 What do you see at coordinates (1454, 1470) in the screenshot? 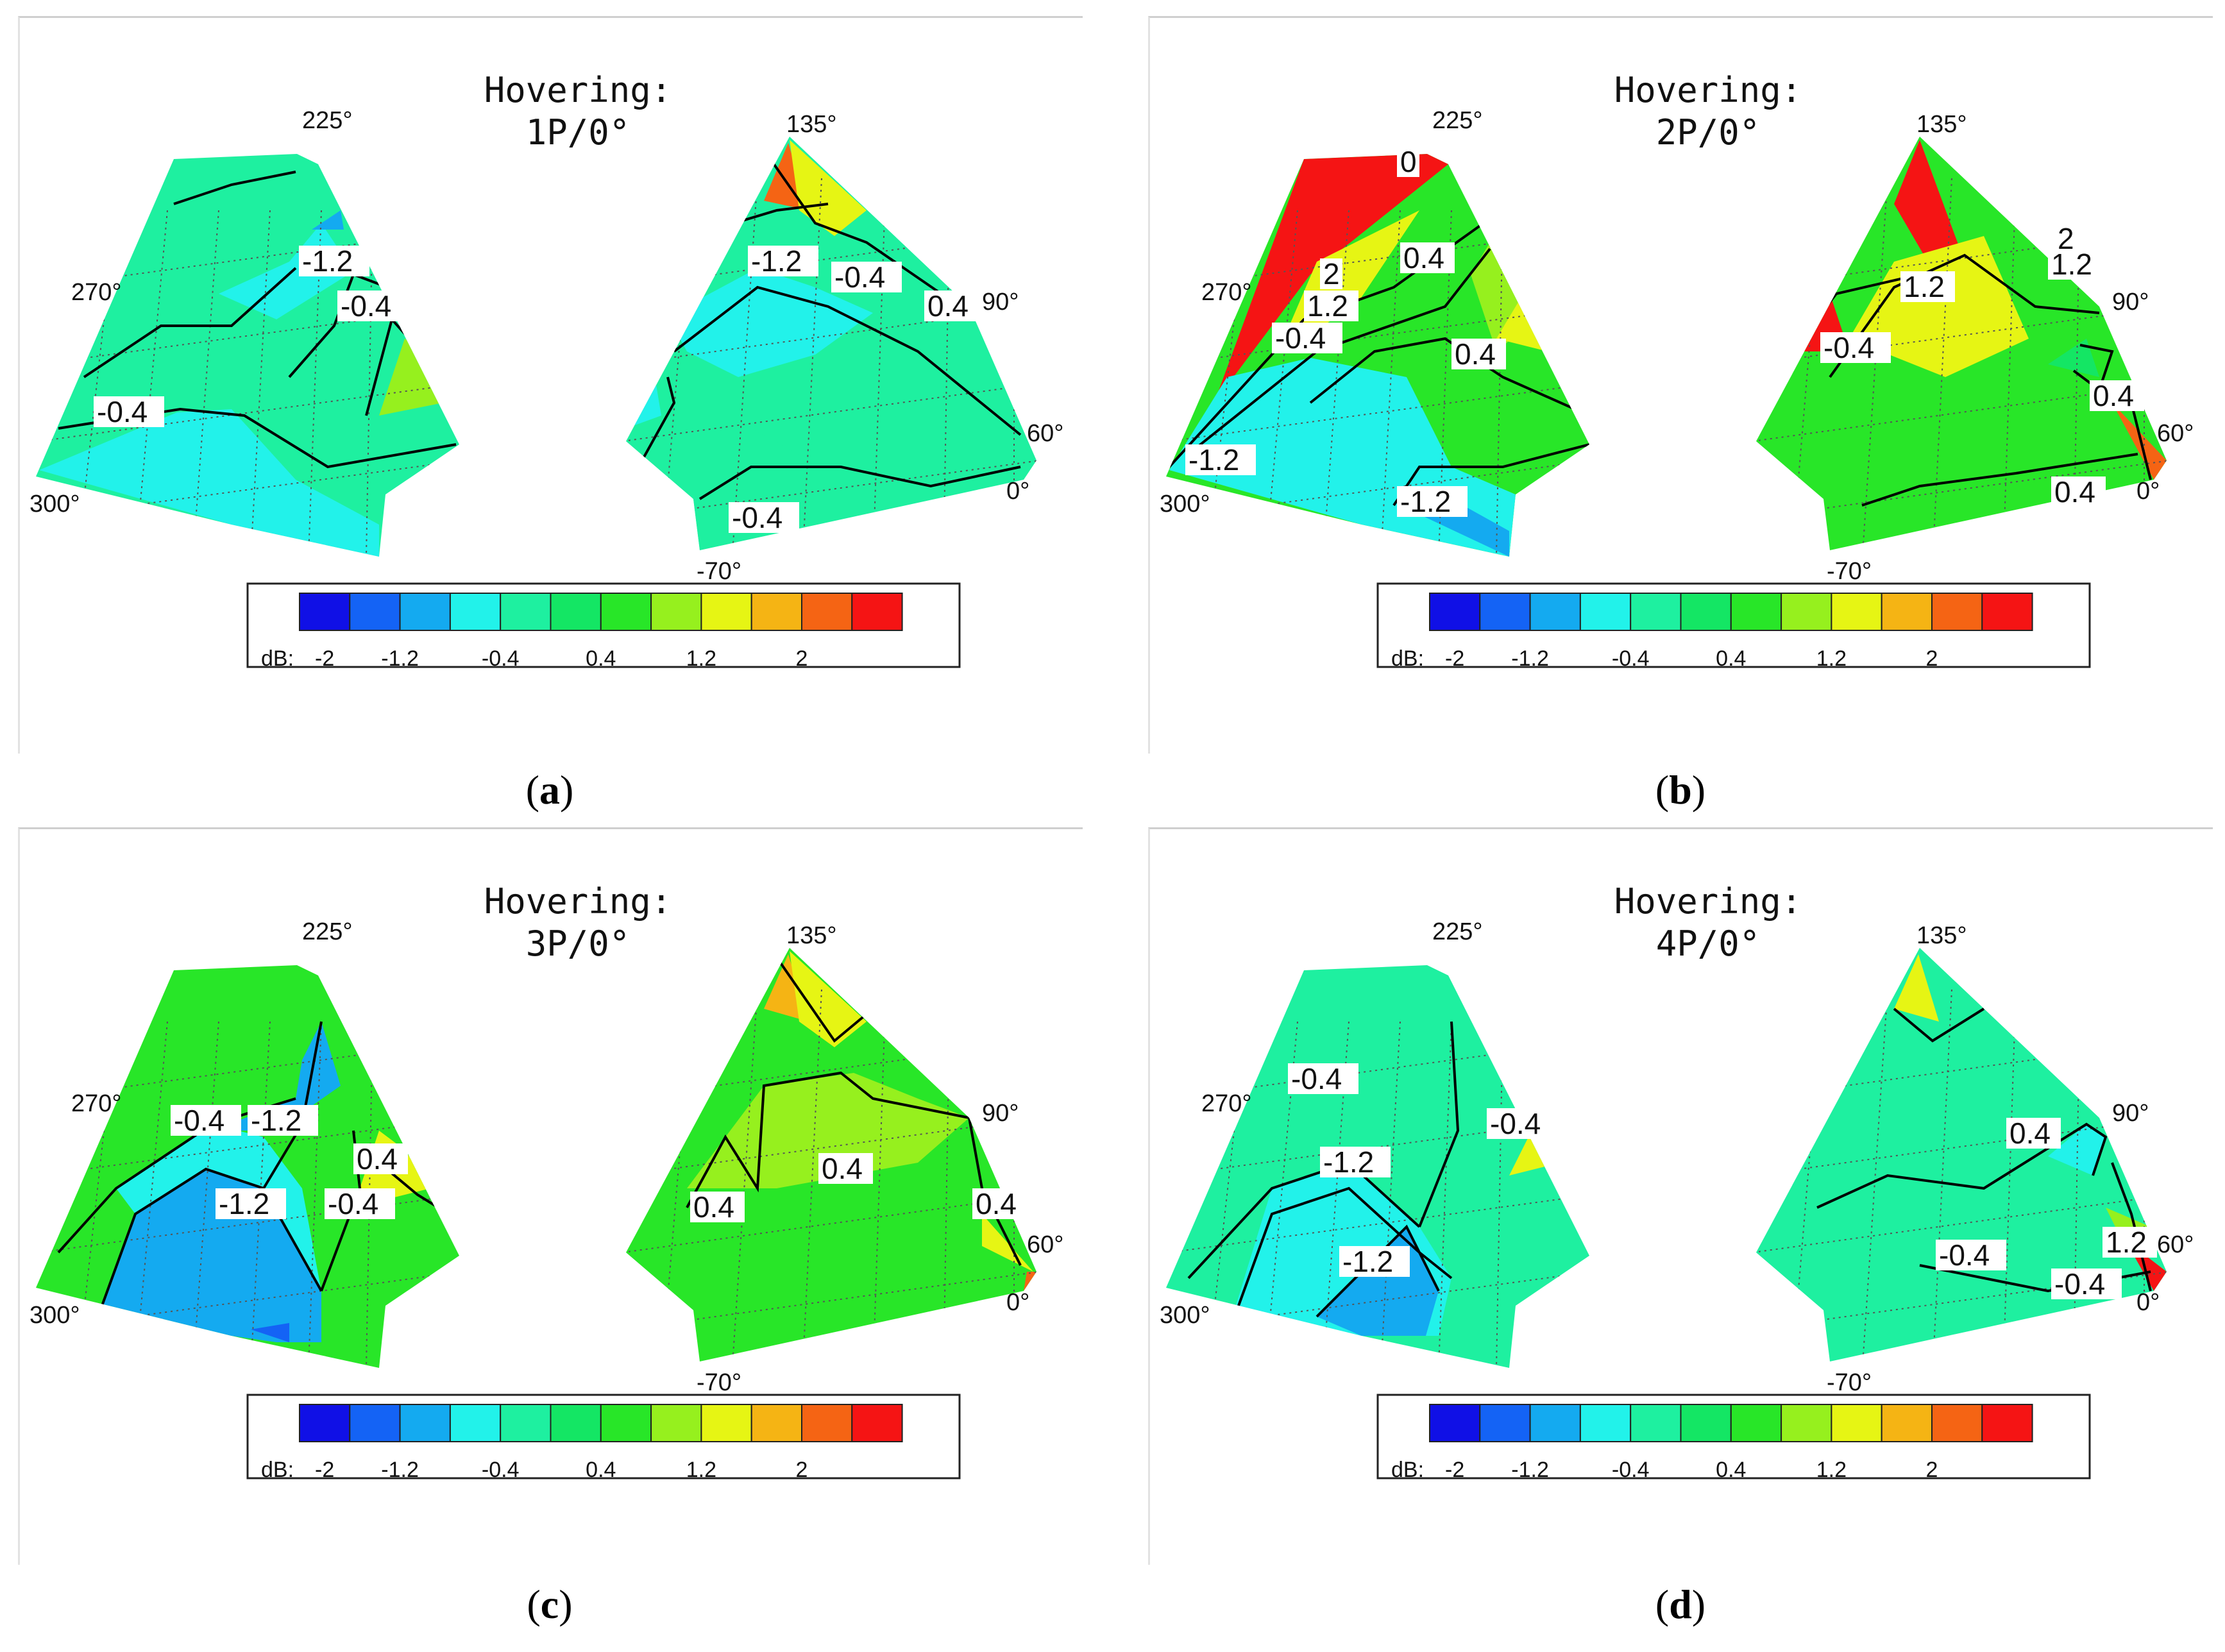
I see `colorbar-tick-label: -2` at bounding box center [1454, 1470].